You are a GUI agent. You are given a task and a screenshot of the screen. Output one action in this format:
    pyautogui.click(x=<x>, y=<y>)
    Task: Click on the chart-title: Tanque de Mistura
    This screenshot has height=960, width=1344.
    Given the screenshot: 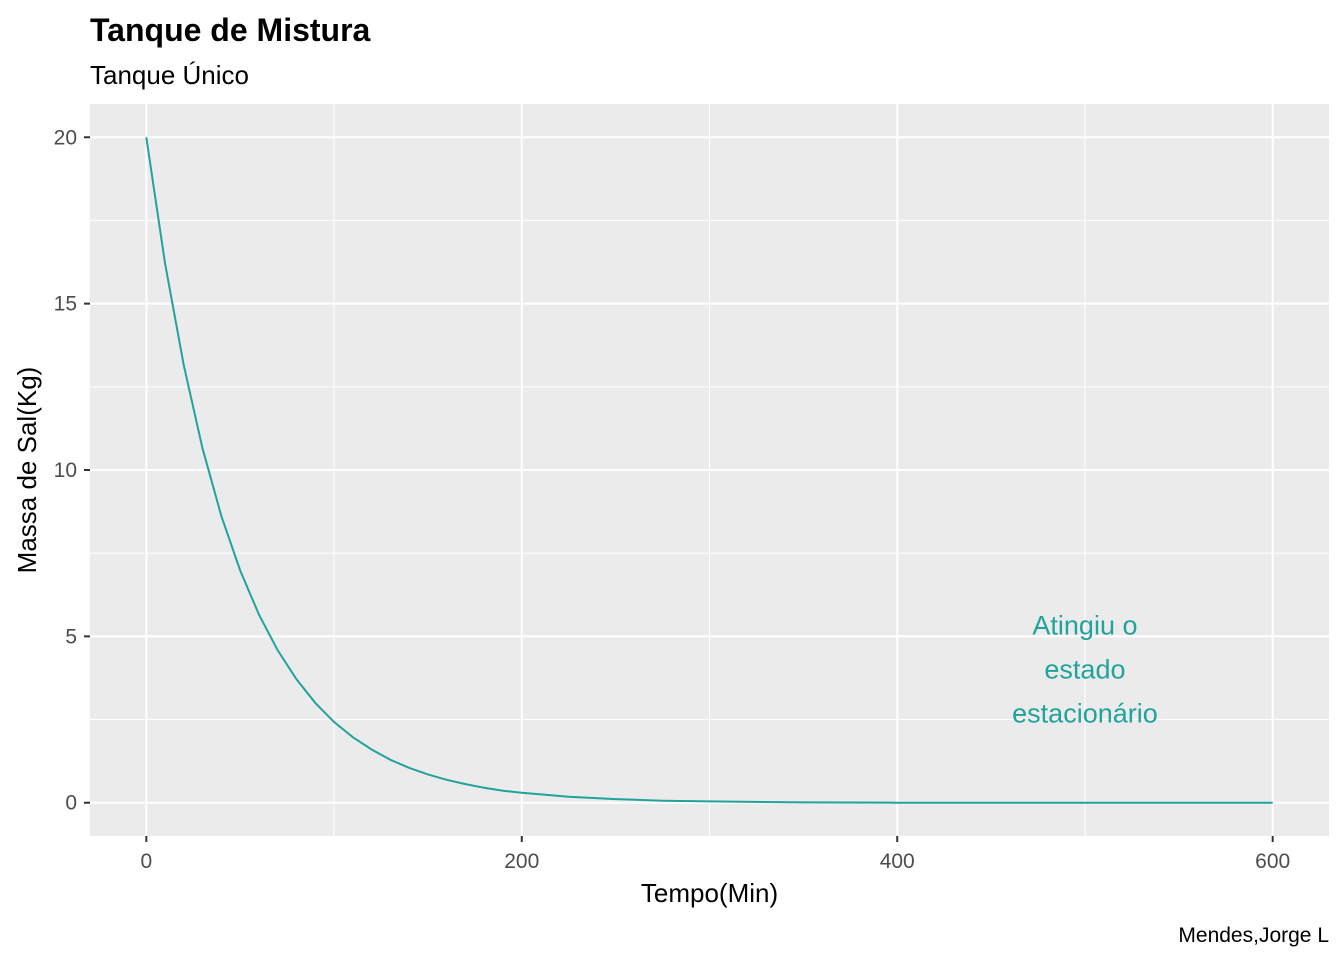 What is the action you would take?
    pyautogui.click(x=230, y=30)
    